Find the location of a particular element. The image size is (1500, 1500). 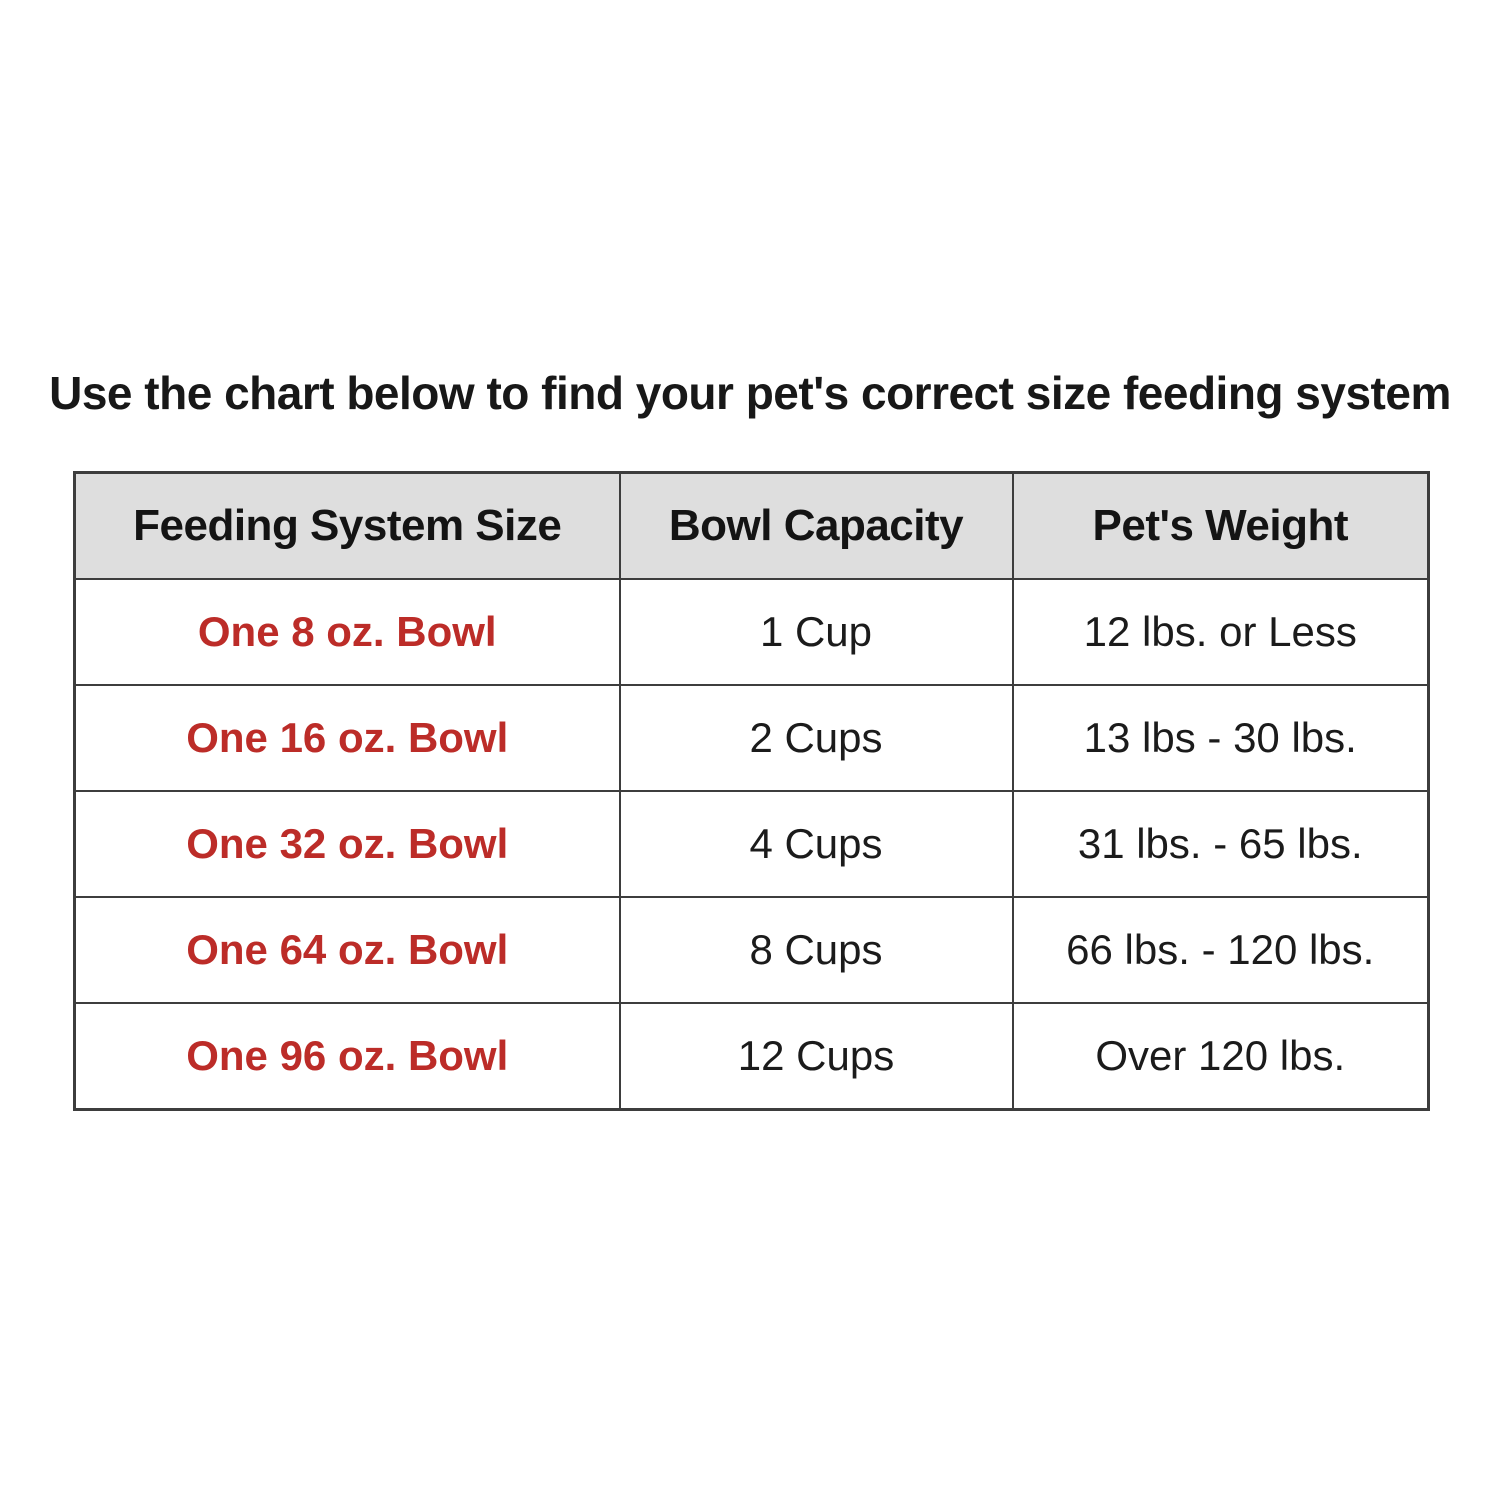

cell-system-size: One 8 oz. Bowl is located at coordinates (347, 632).